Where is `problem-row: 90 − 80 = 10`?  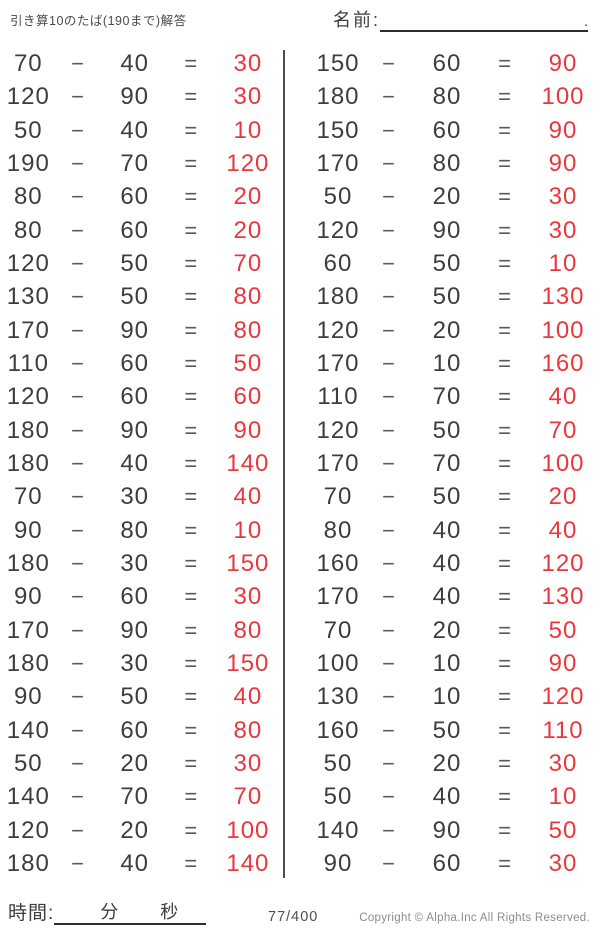 problem-row: 90 − 80 = 10 is located at coordinates (141, 530).